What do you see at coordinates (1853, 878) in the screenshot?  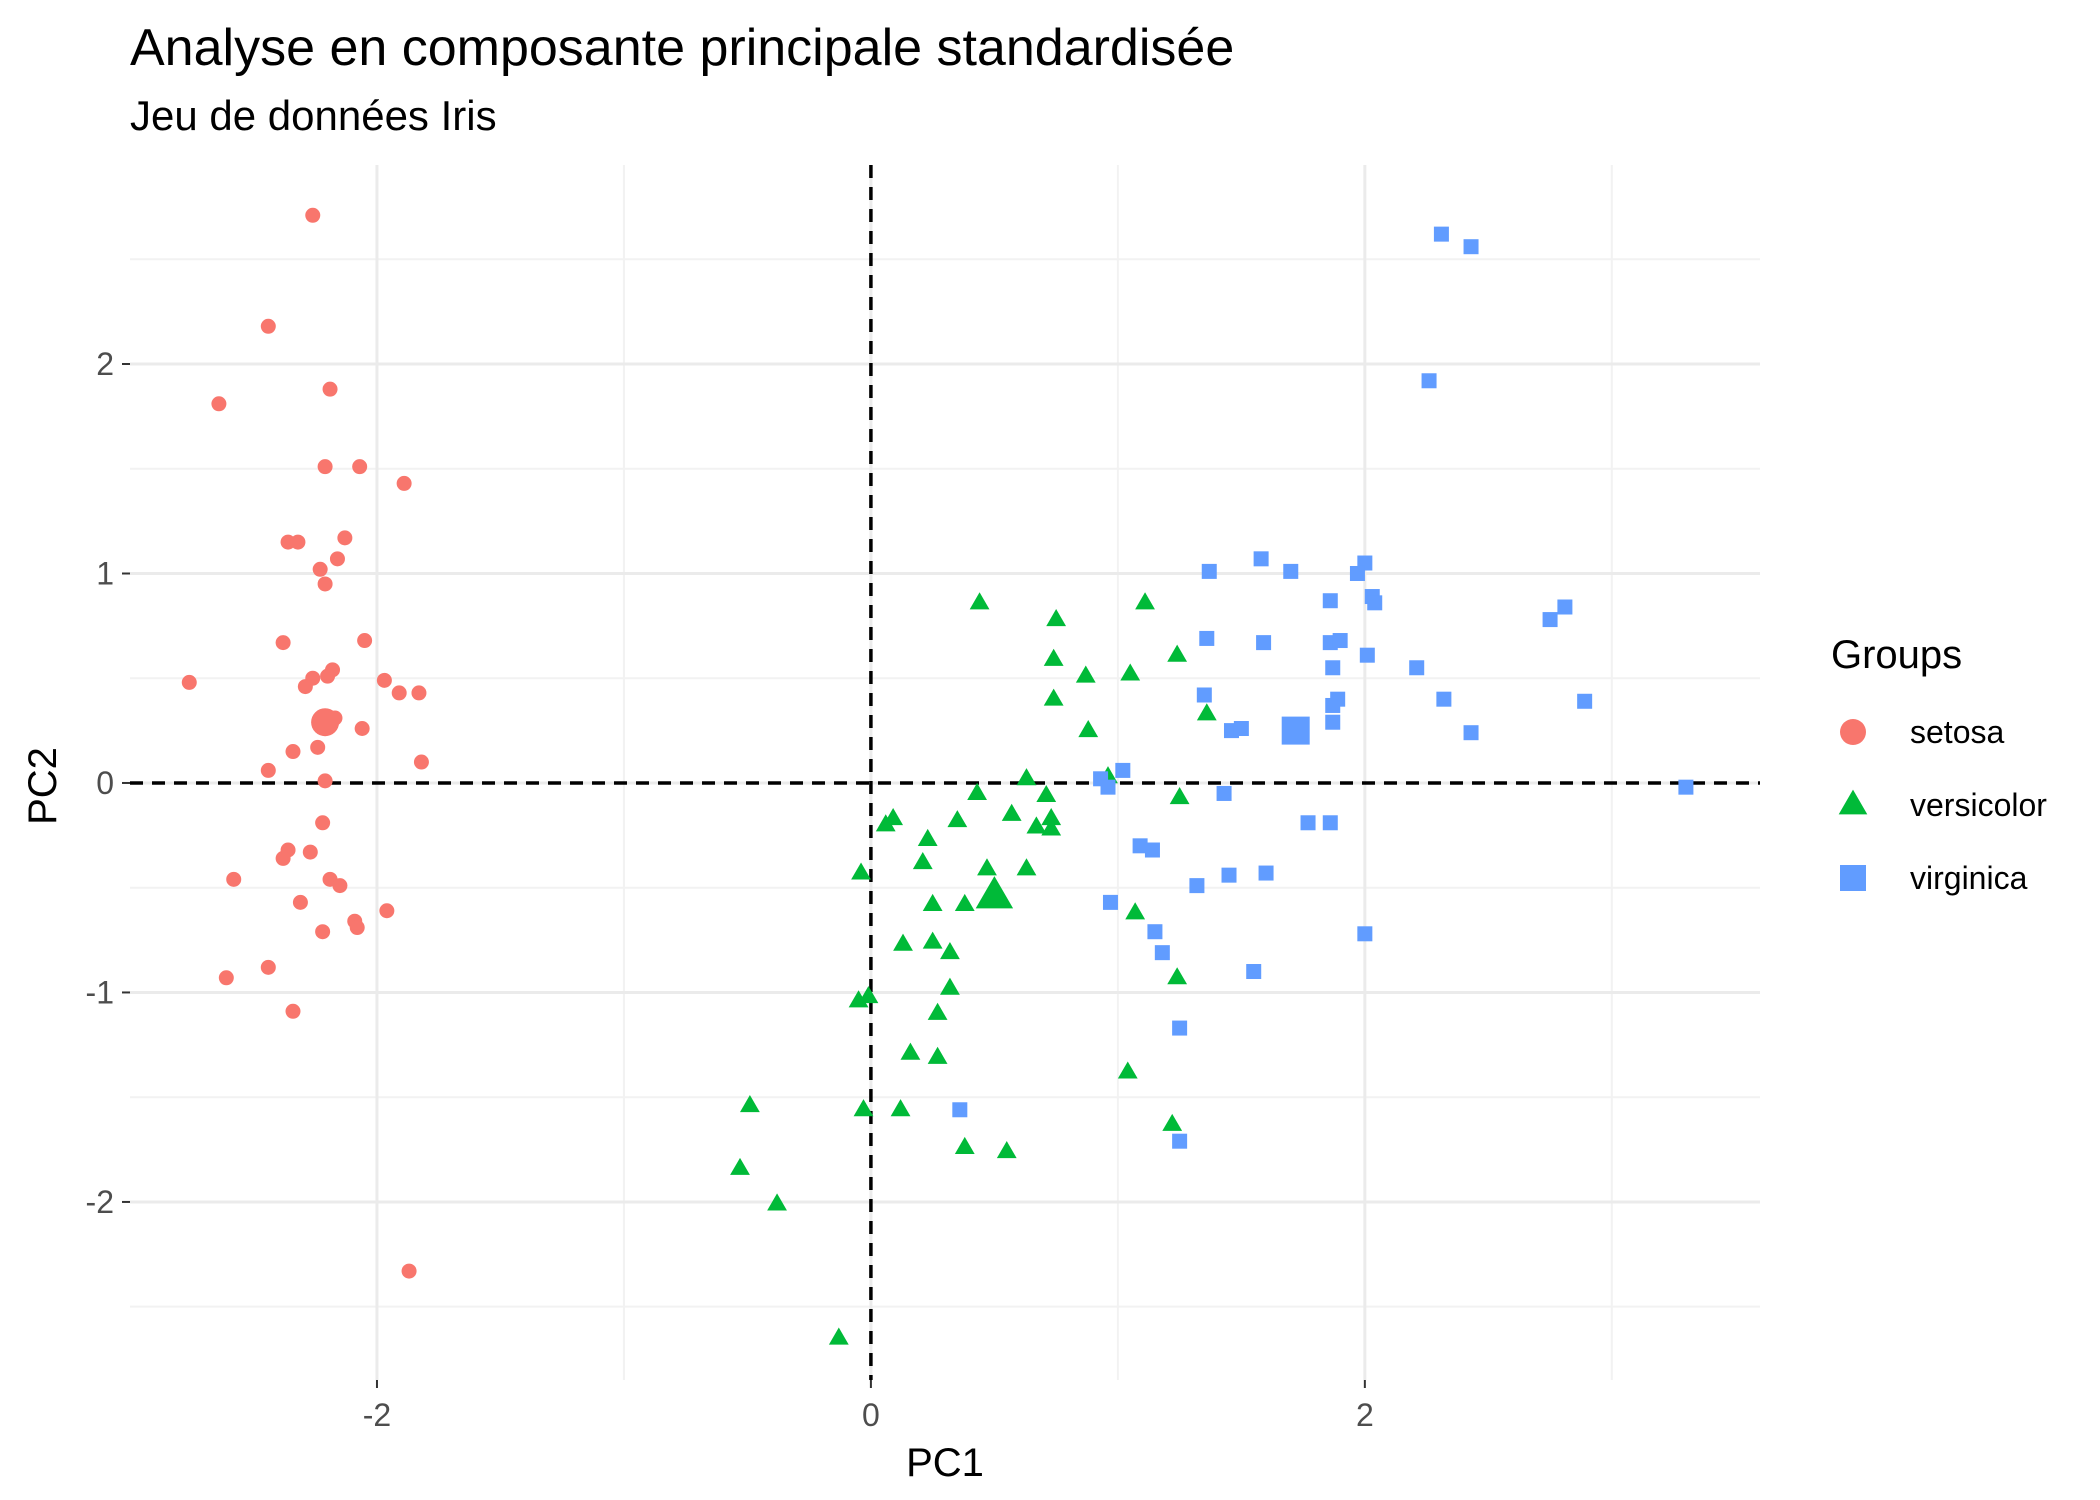 I see `legend-key-virginica` at bounding box center [1853, 878].